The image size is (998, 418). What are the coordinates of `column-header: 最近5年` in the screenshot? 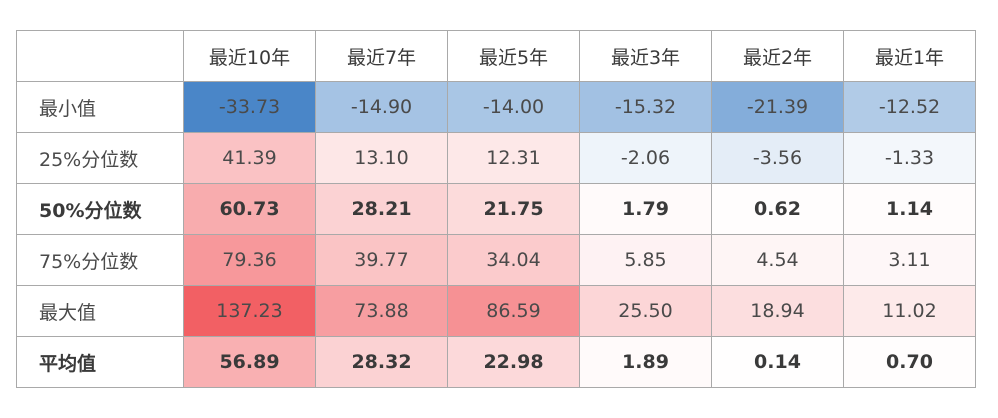 It's located at (513, 56).